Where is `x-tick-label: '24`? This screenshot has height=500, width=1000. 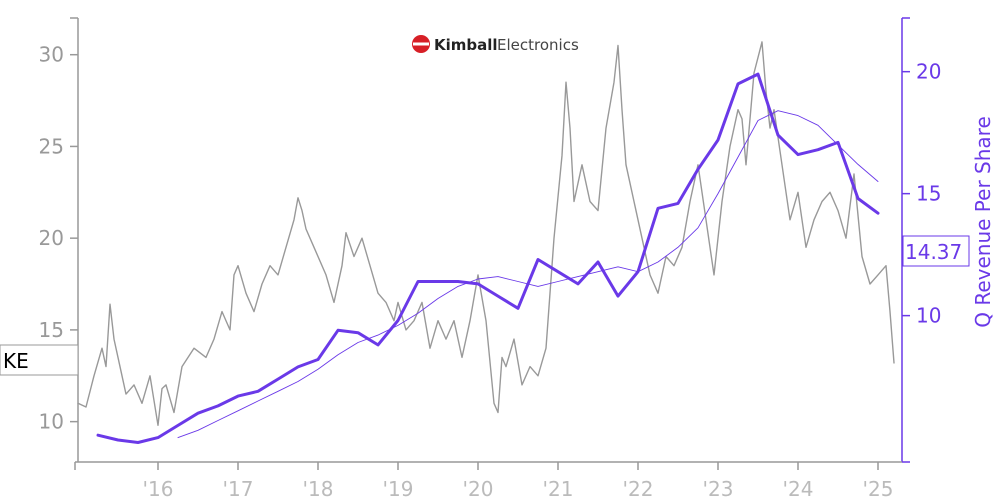
x-tick-label: '24 is located at coordinates (798, 488).